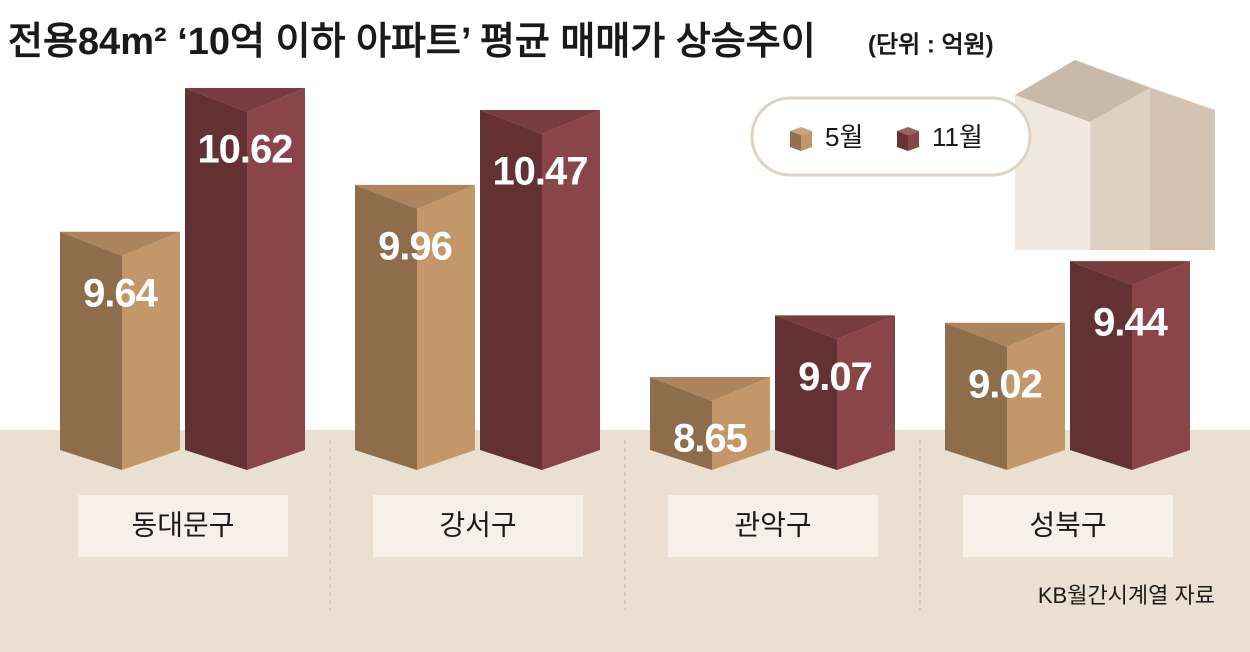  Describe the element at coordinates (1126, 595) in the screenshot. I see `source: KB월간시계열 자료` at that location.